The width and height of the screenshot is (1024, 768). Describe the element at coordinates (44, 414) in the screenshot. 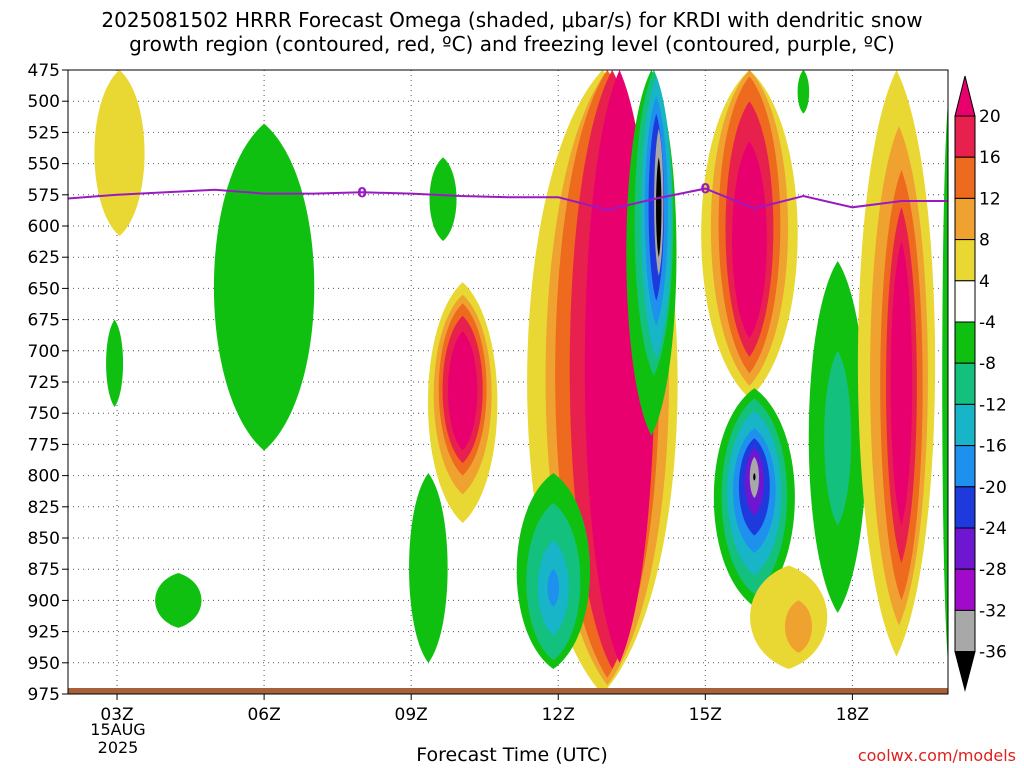

I see `y-tick-label: 750` at that location.